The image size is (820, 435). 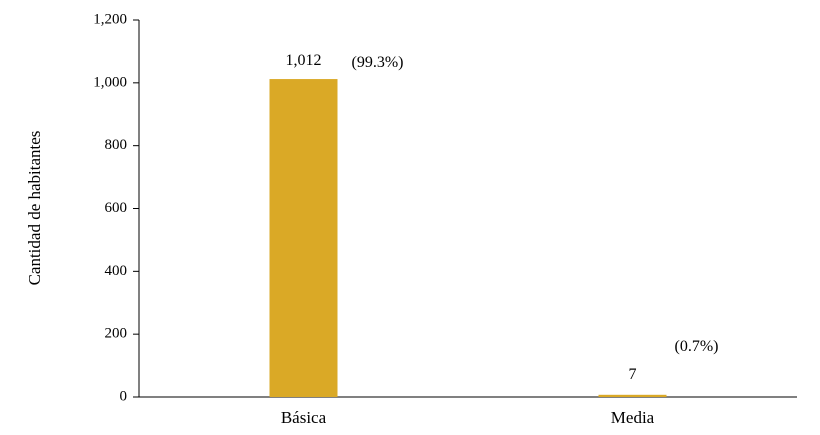 I want to click on y-axis-ticks: 0 200 400 600 800 1,000 1,200, so click(x=116, y=207).